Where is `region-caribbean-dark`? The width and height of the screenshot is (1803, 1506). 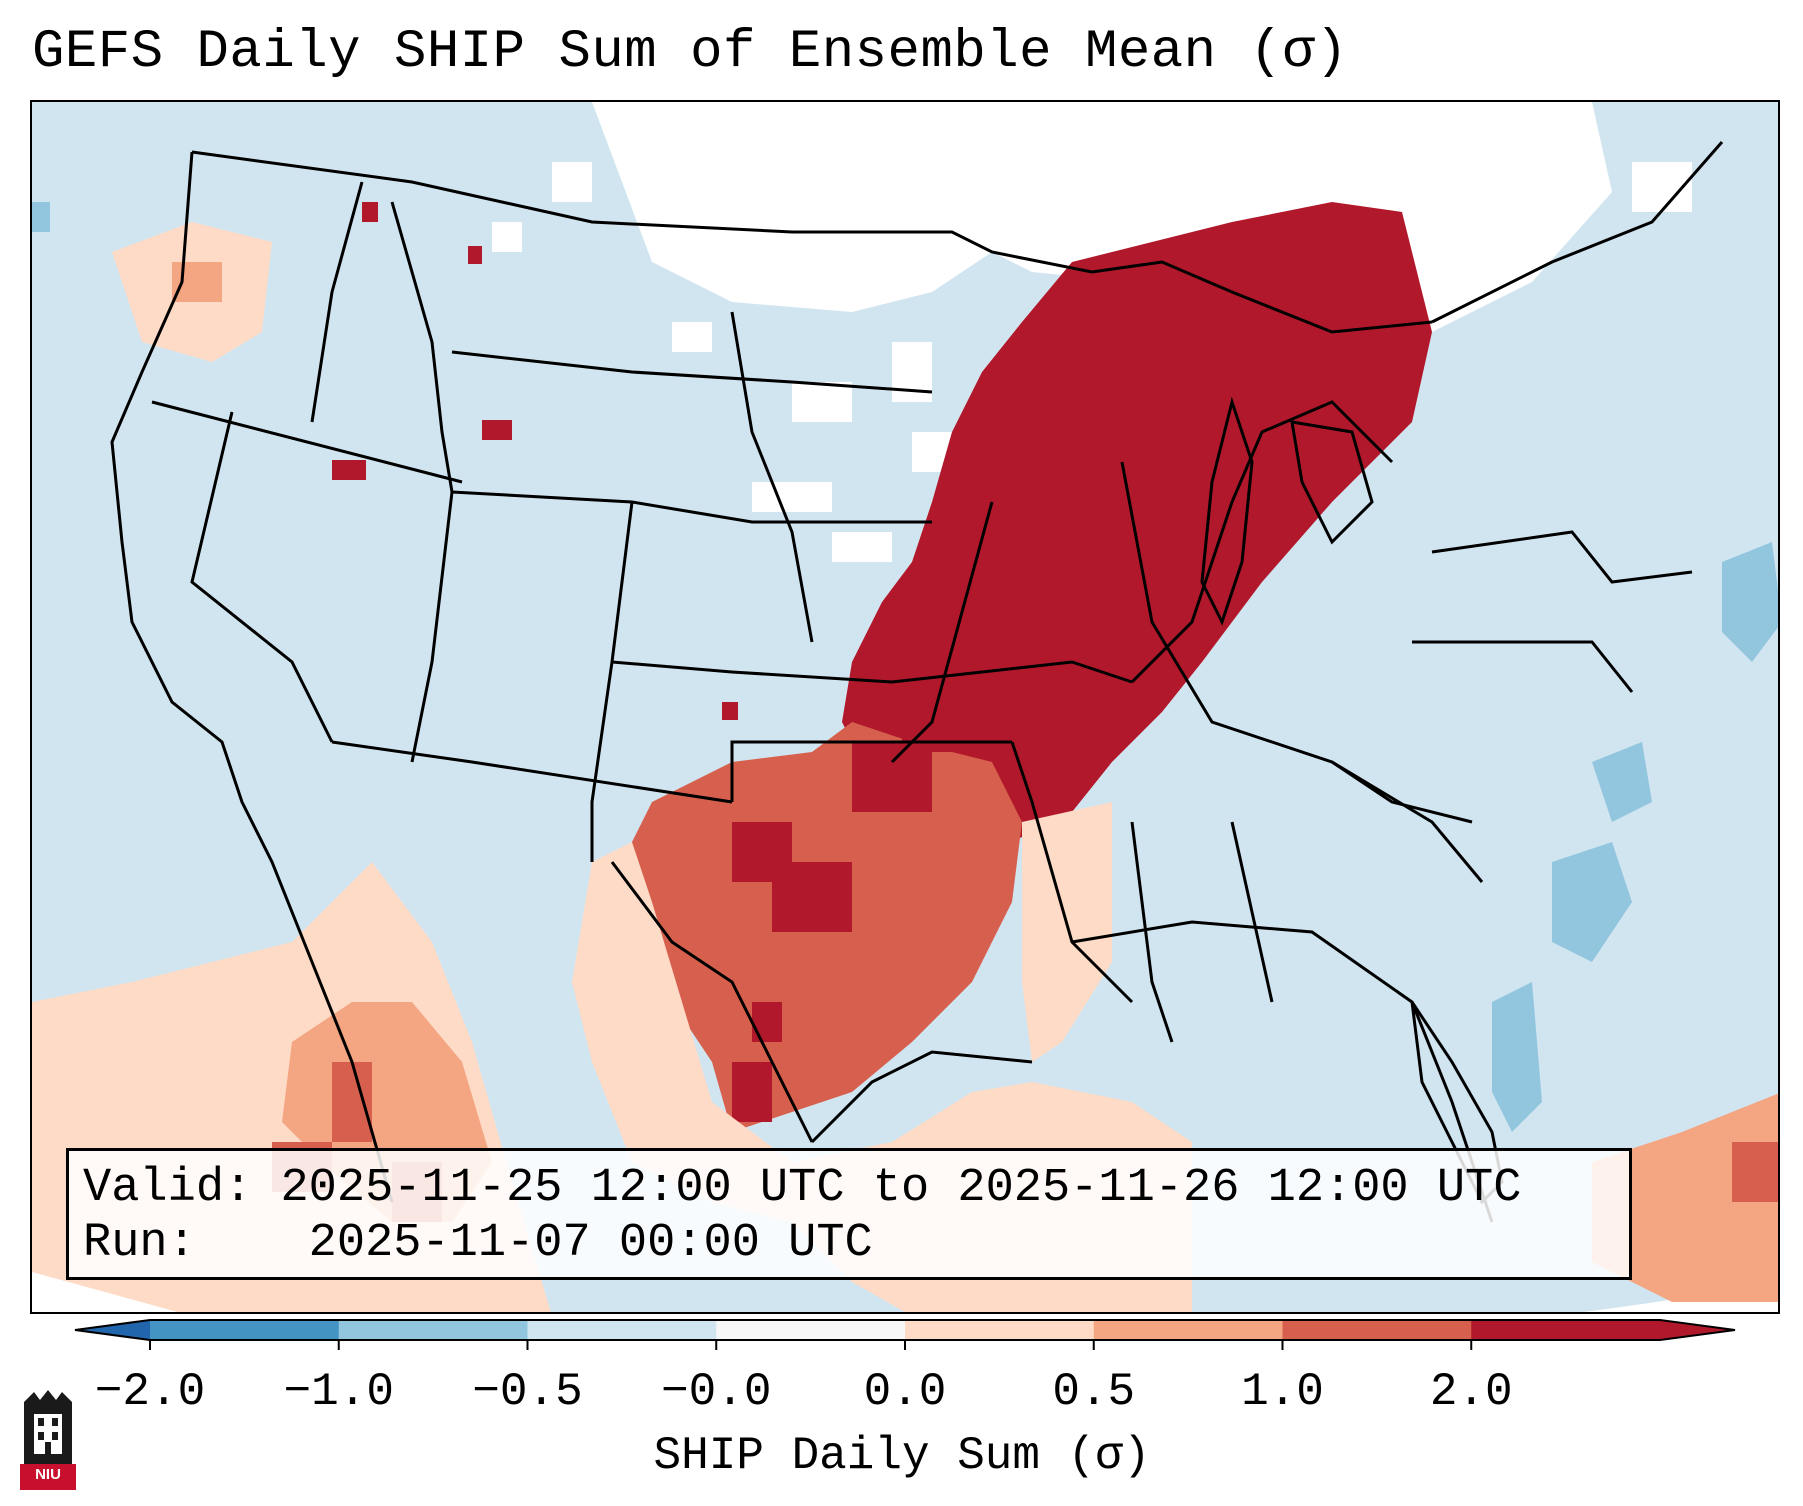 region-caribbean-dark is located at coordinates (1755, 1172).